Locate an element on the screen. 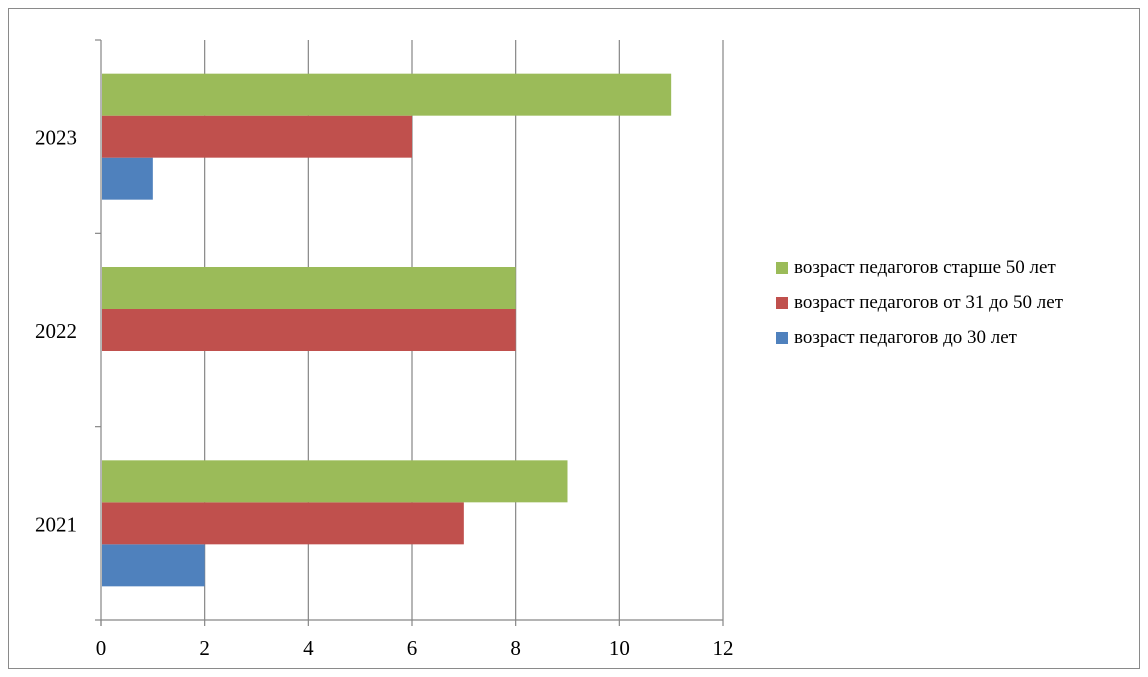 The image size is (1148, 677). legend-item-under-30: возраст педагогов до 30 лет is located at coordinates (962, 338).